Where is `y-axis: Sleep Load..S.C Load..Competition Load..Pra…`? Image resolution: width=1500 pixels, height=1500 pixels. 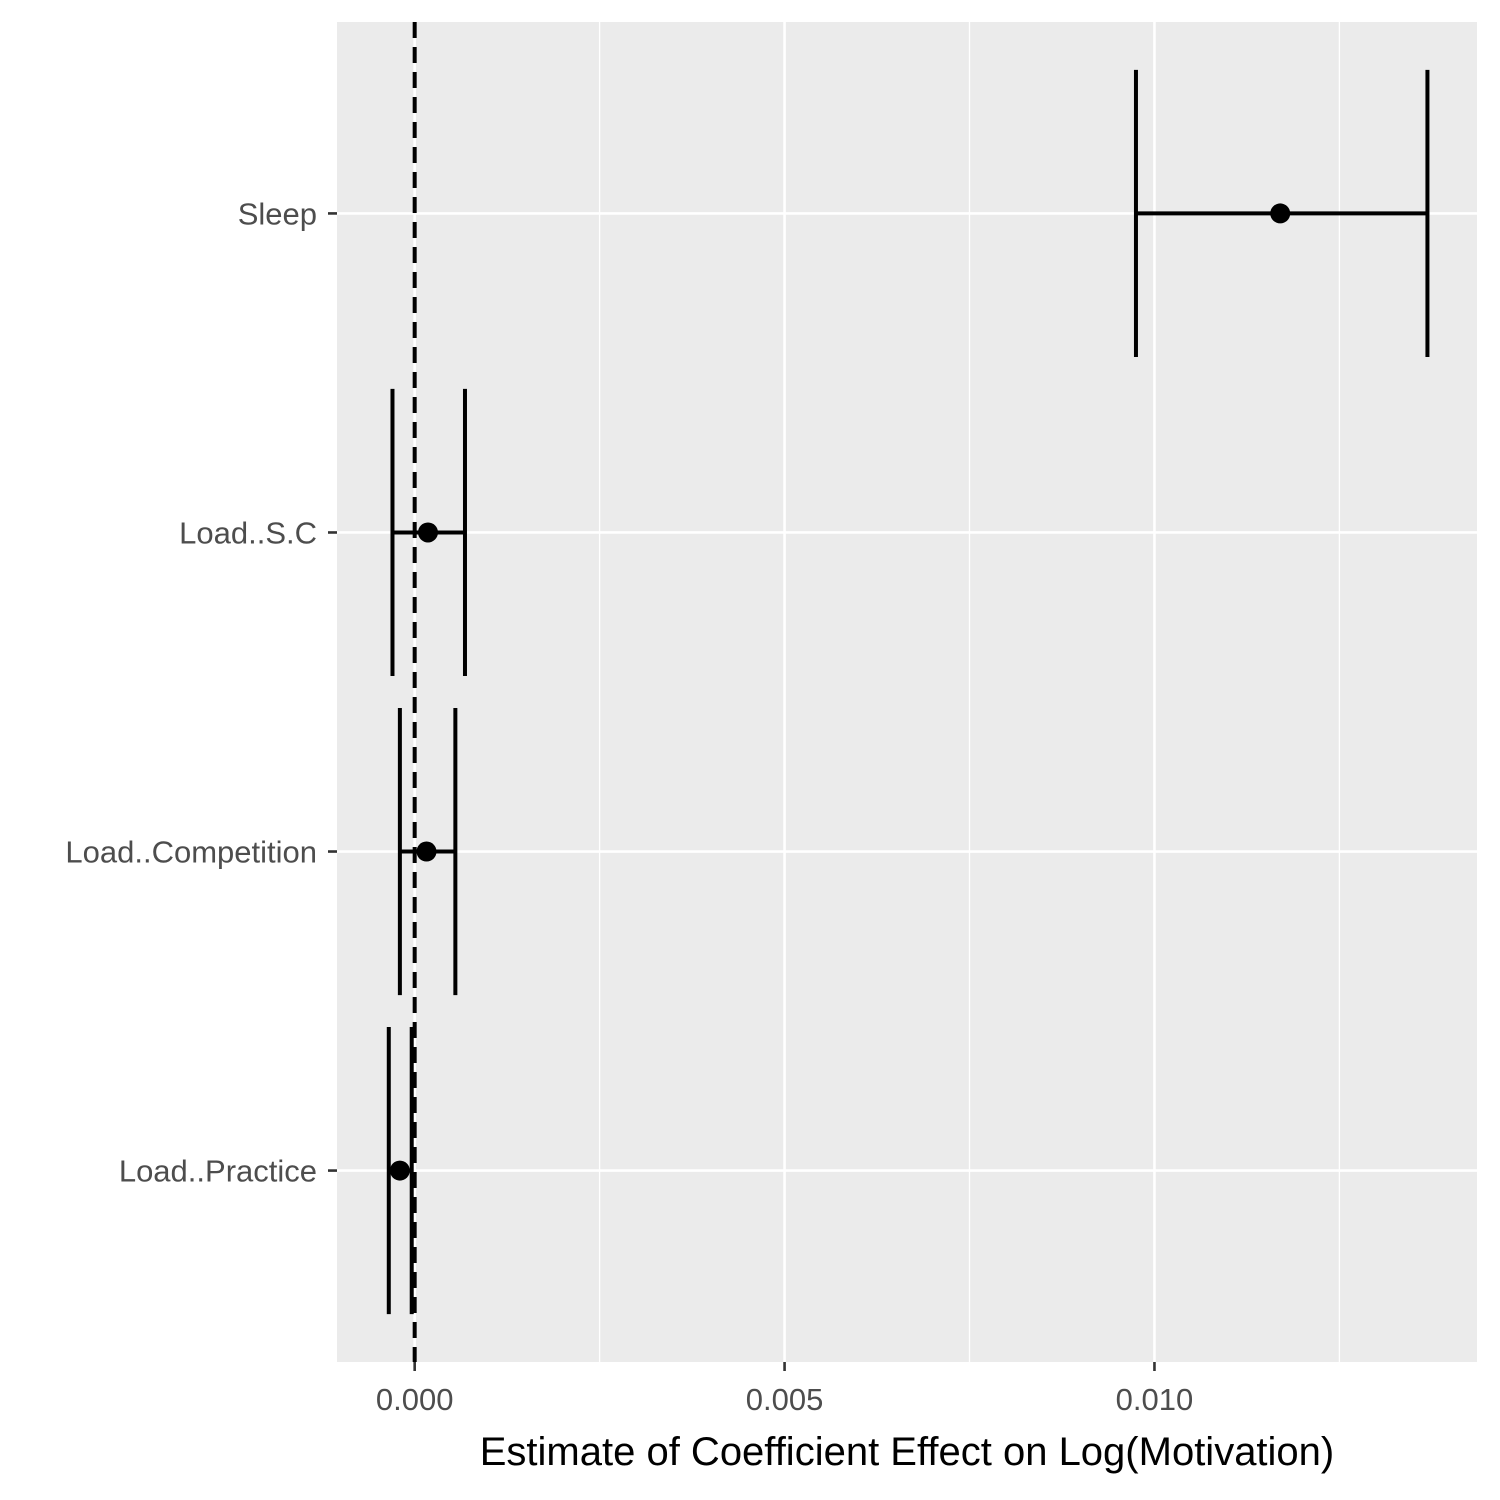
y-axis: Sleep Load..S.C Load..Competition Load..Pra… is located at coordinates (201, 692).